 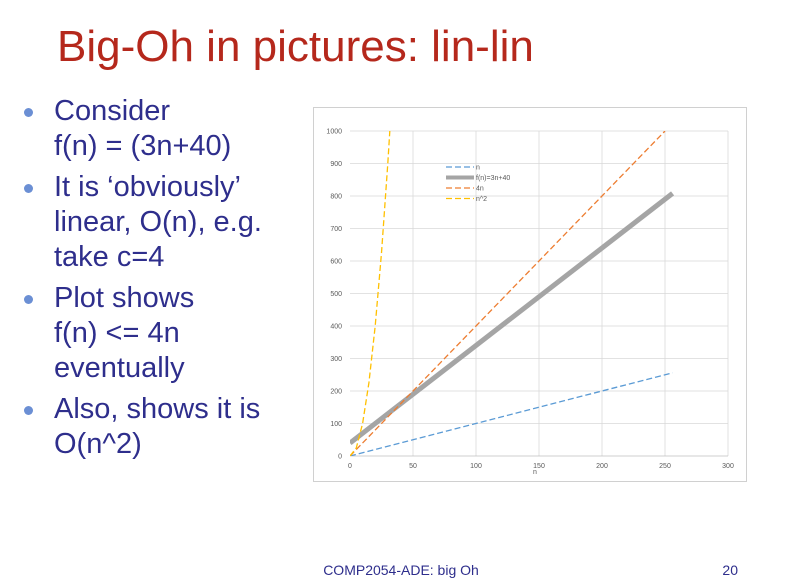 I want to click on y-tick-label: 900, so click(x=336, y=164).